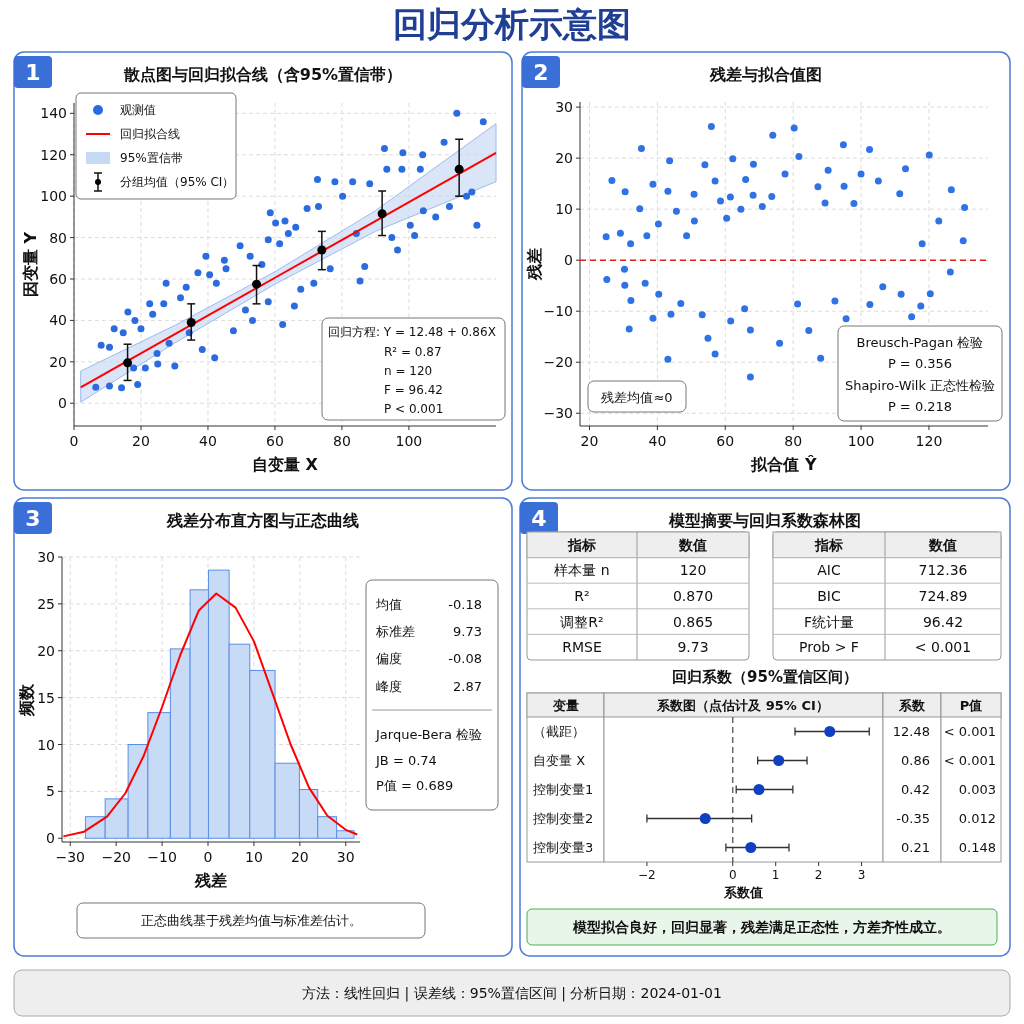  Describe the element at coordinates (389, 658) in the screenshot. I see `text: 偏度` at that location.